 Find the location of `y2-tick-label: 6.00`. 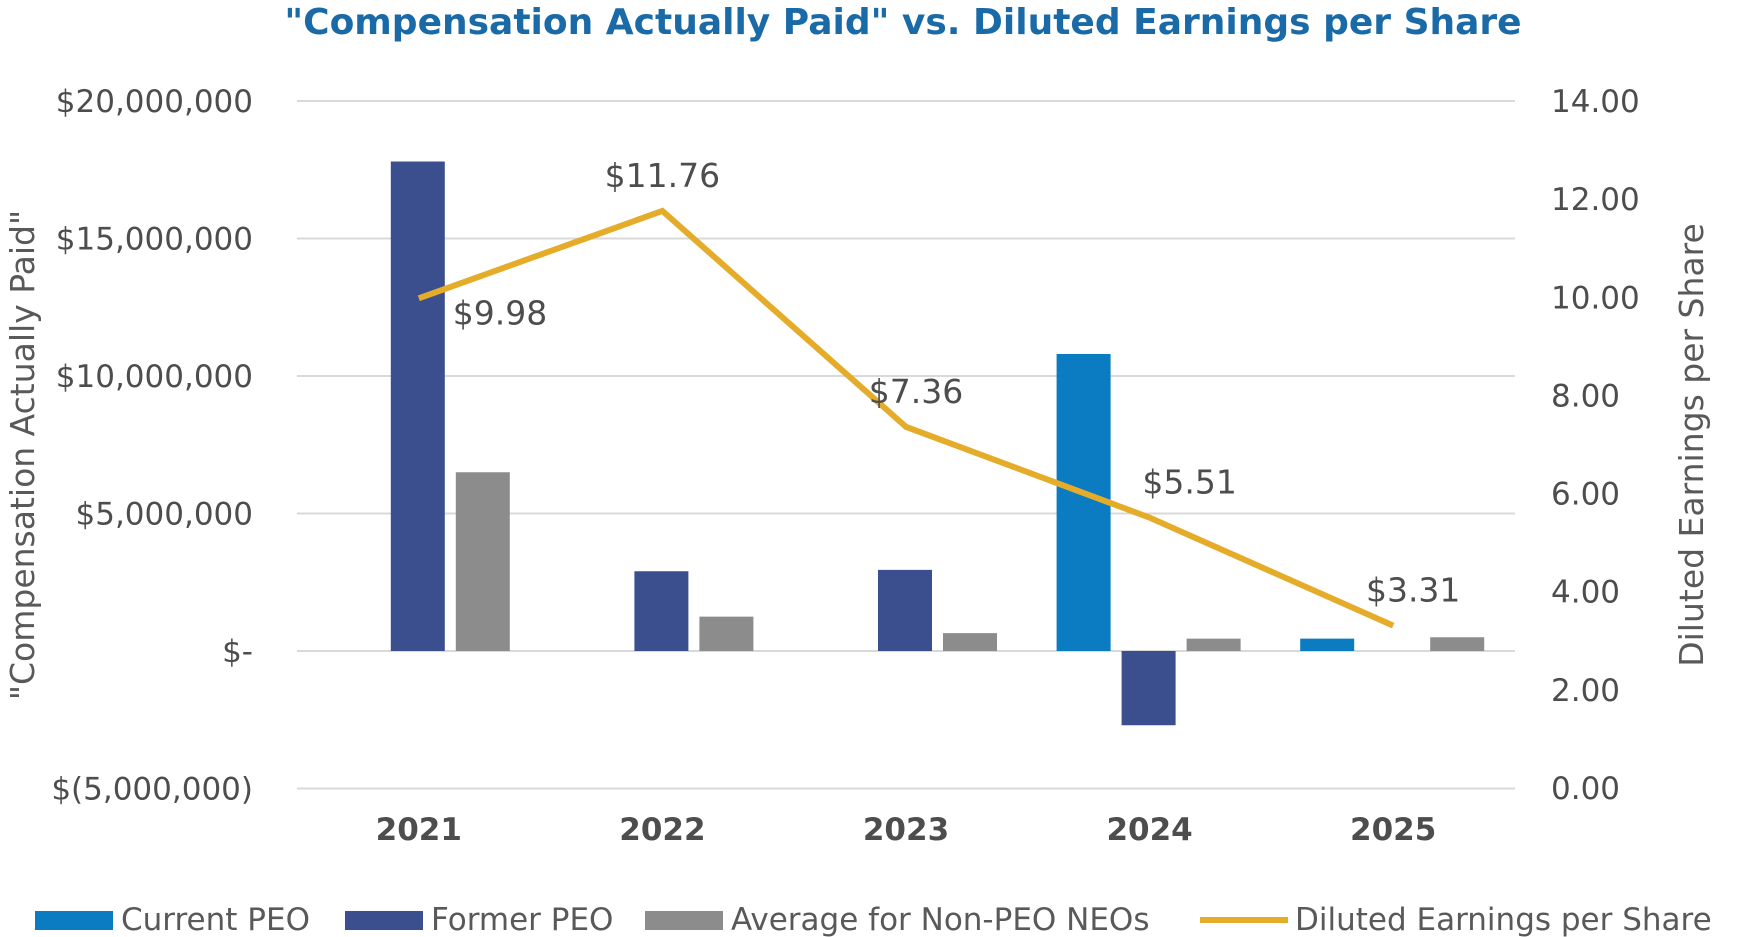

y2-tick-label: 6.00 is located at coordinates (1585, 495).